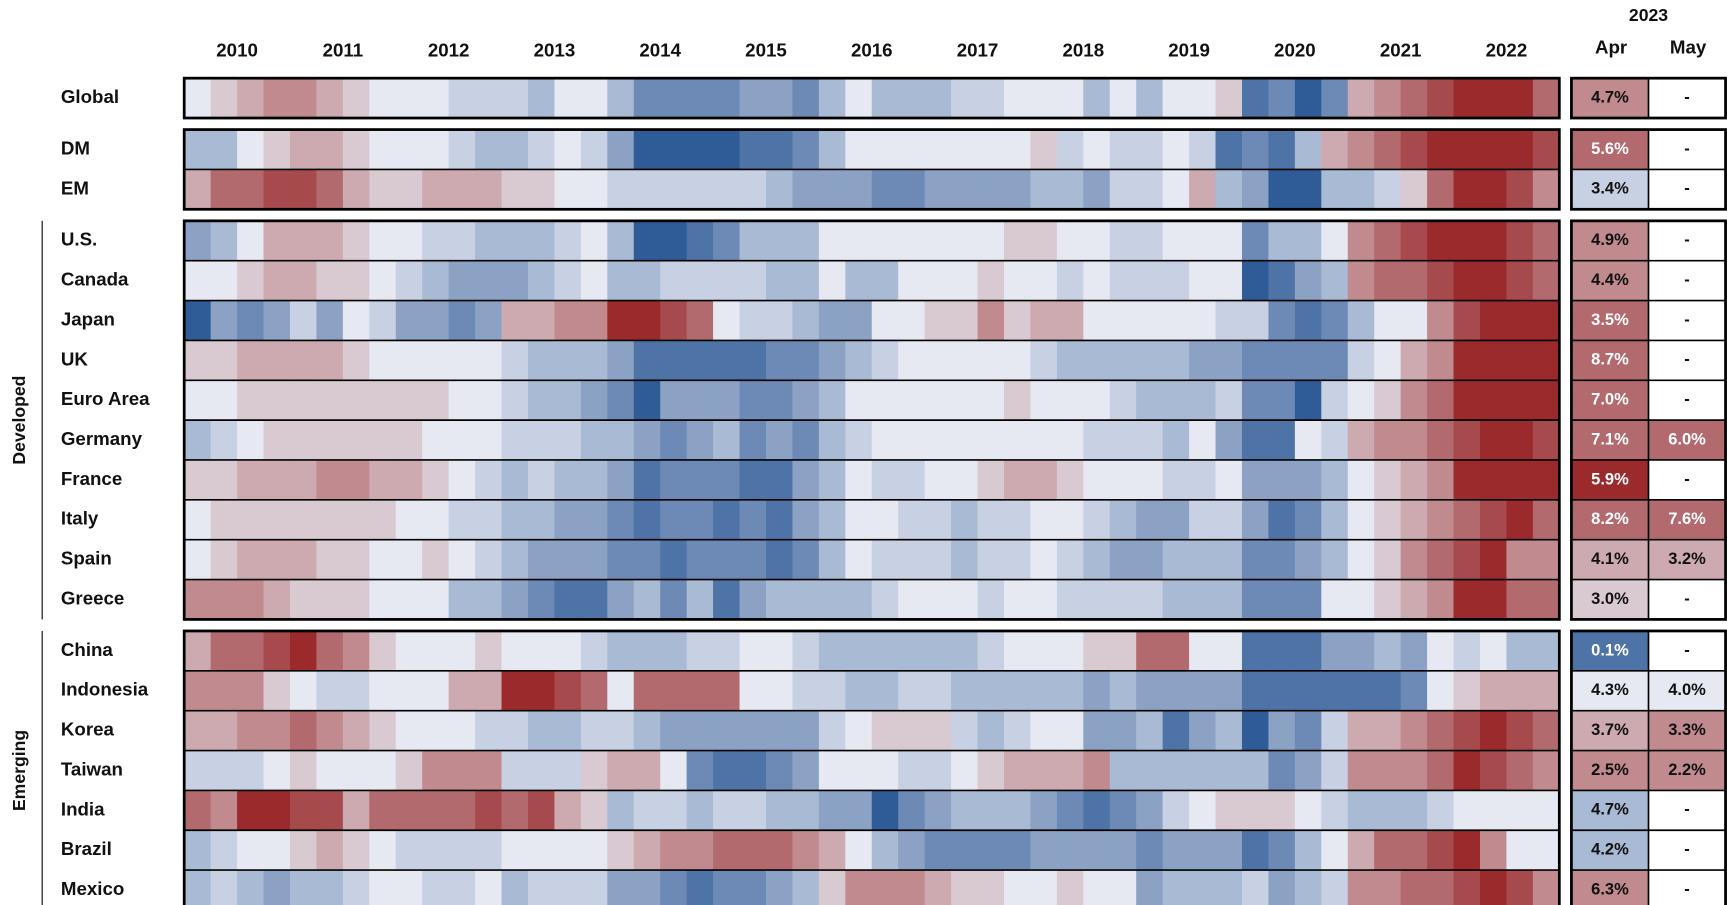 Image resolution: width=1727 pixels, height=905 pixels. I want to click on latest-value: 7.1%, so click(1610, 439).